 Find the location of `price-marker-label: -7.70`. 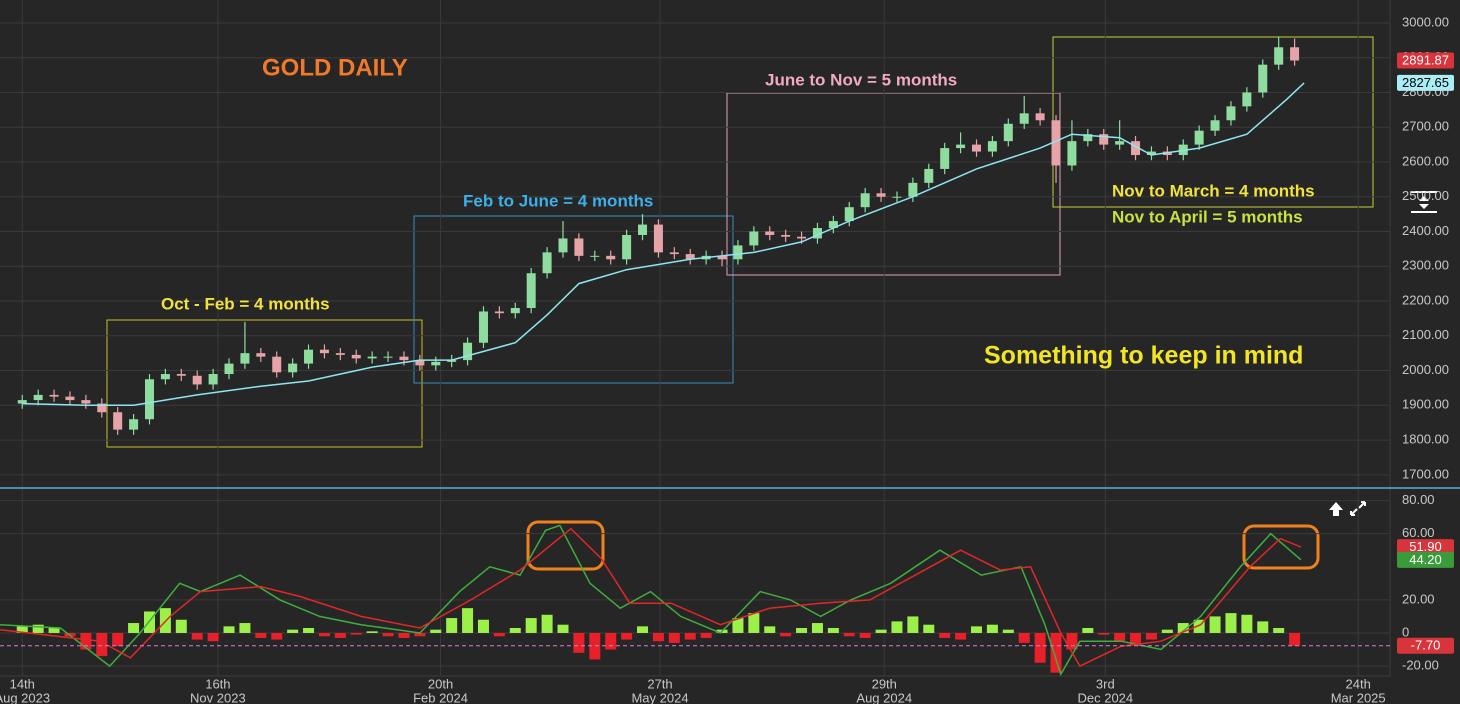

price-marker-label: -7.70 is located at coordinates (1426, 645).